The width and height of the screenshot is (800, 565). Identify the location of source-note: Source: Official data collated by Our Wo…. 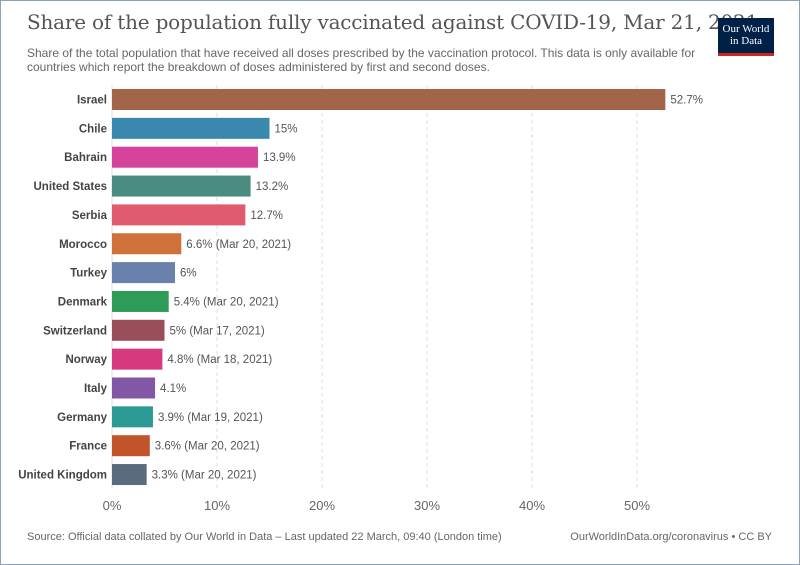
(264, 537).